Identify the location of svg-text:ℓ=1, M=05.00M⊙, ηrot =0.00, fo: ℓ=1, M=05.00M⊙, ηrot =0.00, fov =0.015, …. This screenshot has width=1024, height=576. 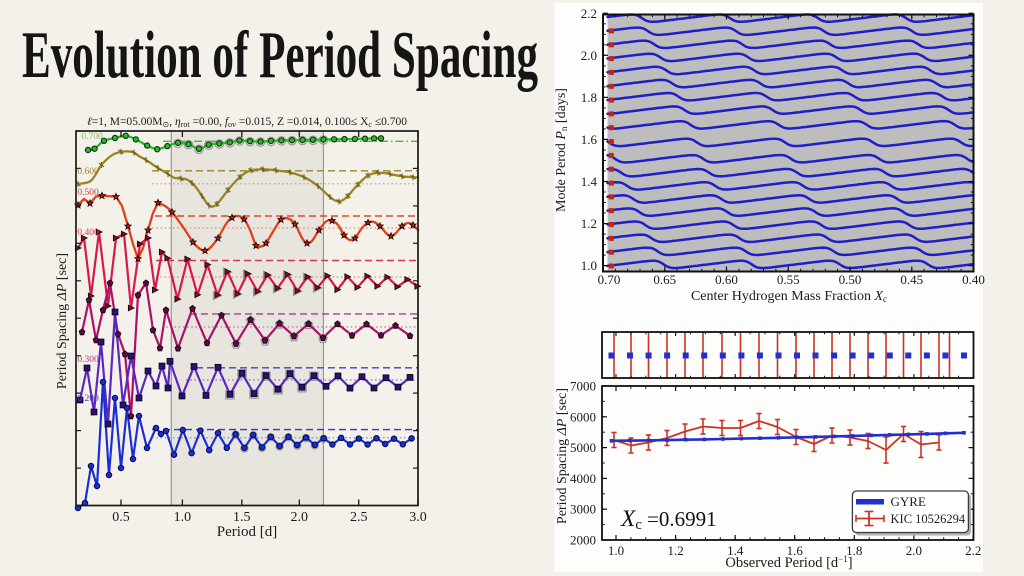
(247, 122).